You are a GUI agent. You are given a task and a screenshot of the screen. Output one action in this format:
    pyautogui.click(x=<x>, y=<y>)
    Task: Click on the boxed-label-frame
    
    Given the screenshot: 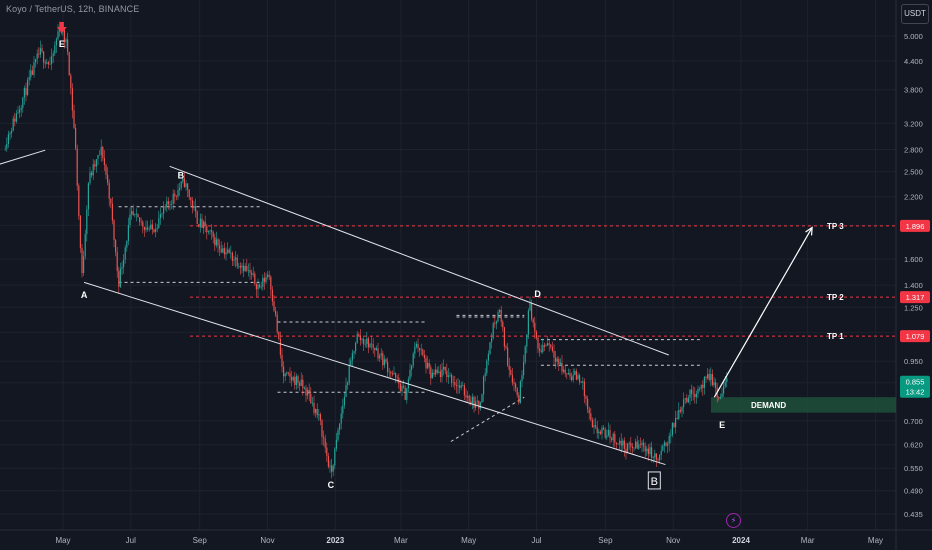 What is the action you would take?
    pyautogui.click(x=654, y=480)
    